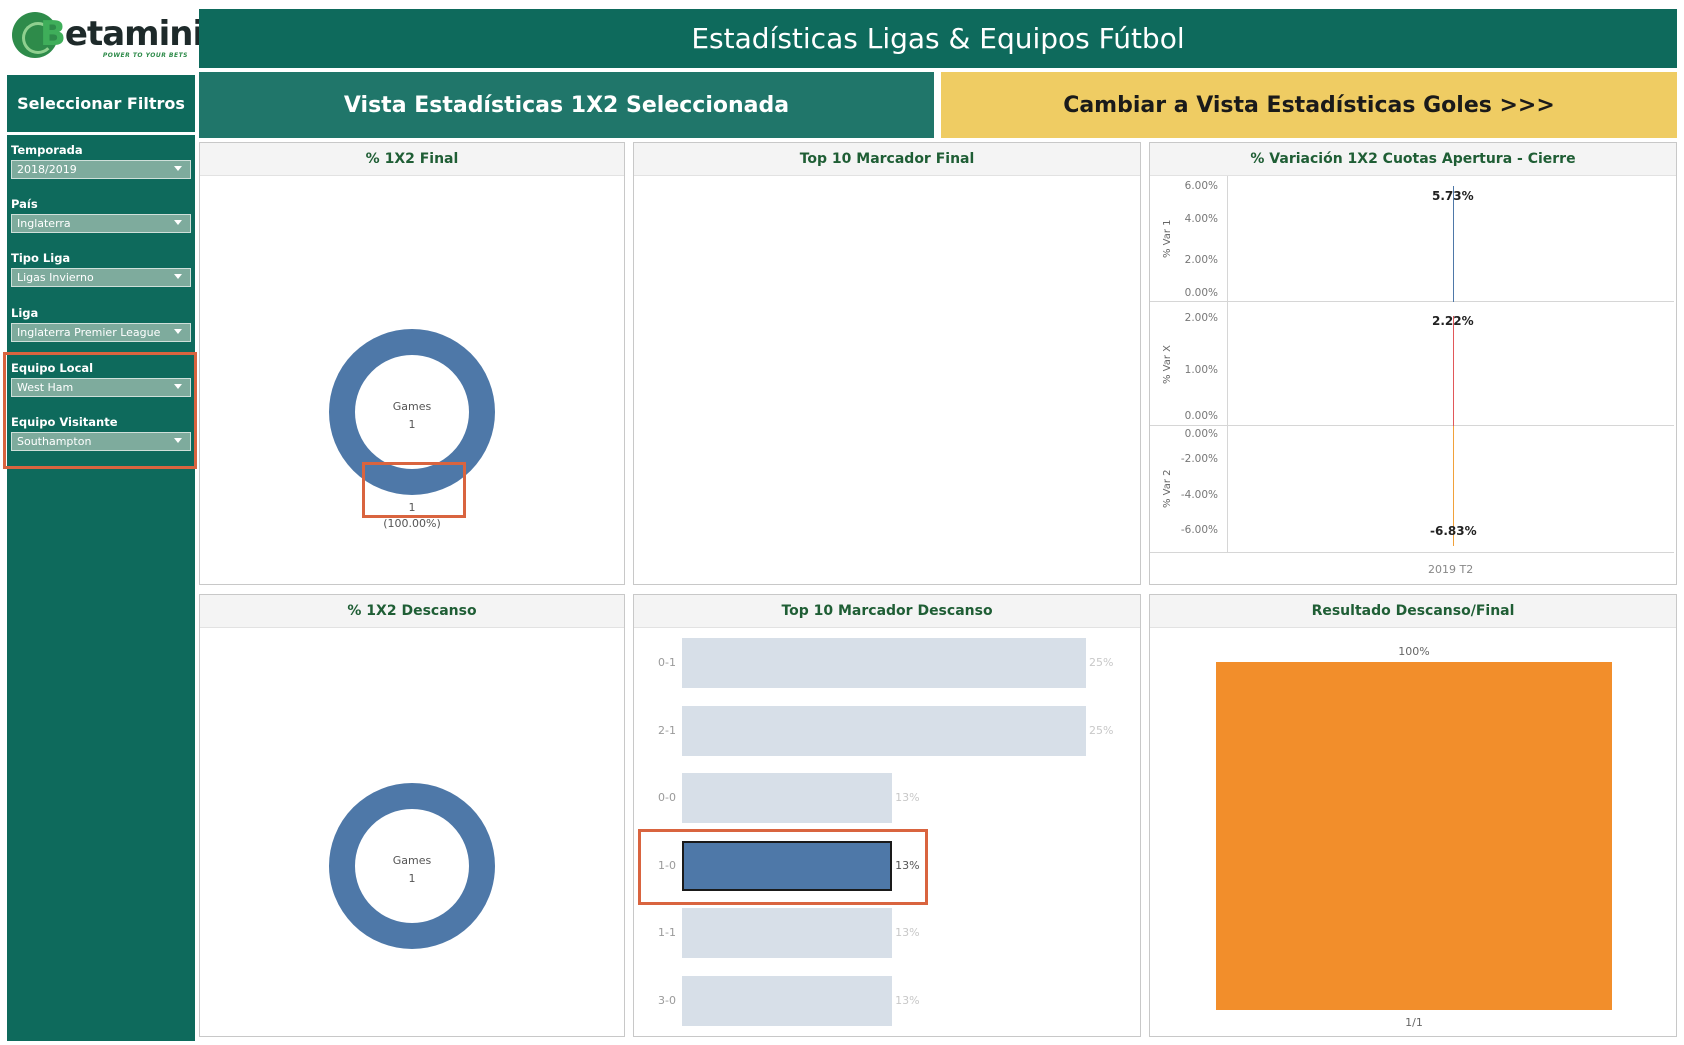  I want to click on donut-center-label: Games, so click(412, 406).